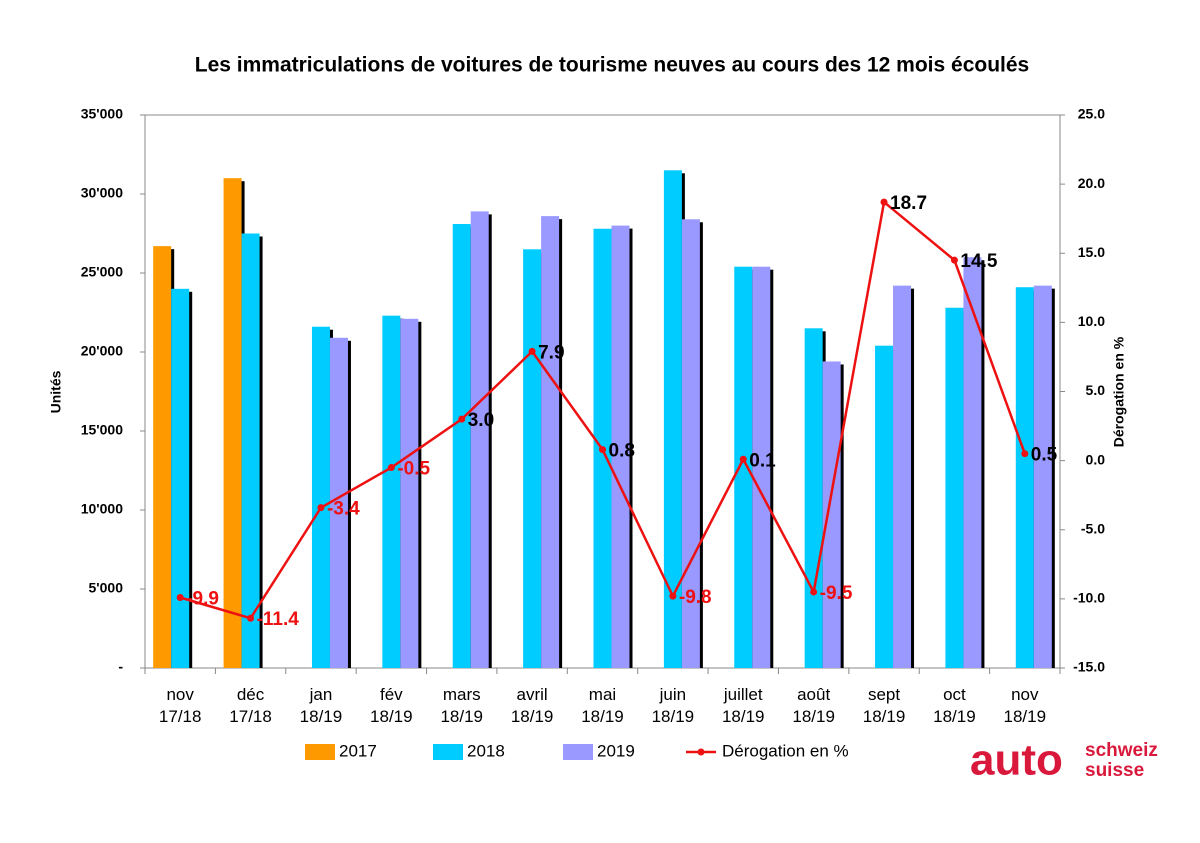 The height and width of the screenshot is (843, 1200). Describe the element at coordinates (1016, 760) in the screenshot. I see `logo-main: auto` at that location.